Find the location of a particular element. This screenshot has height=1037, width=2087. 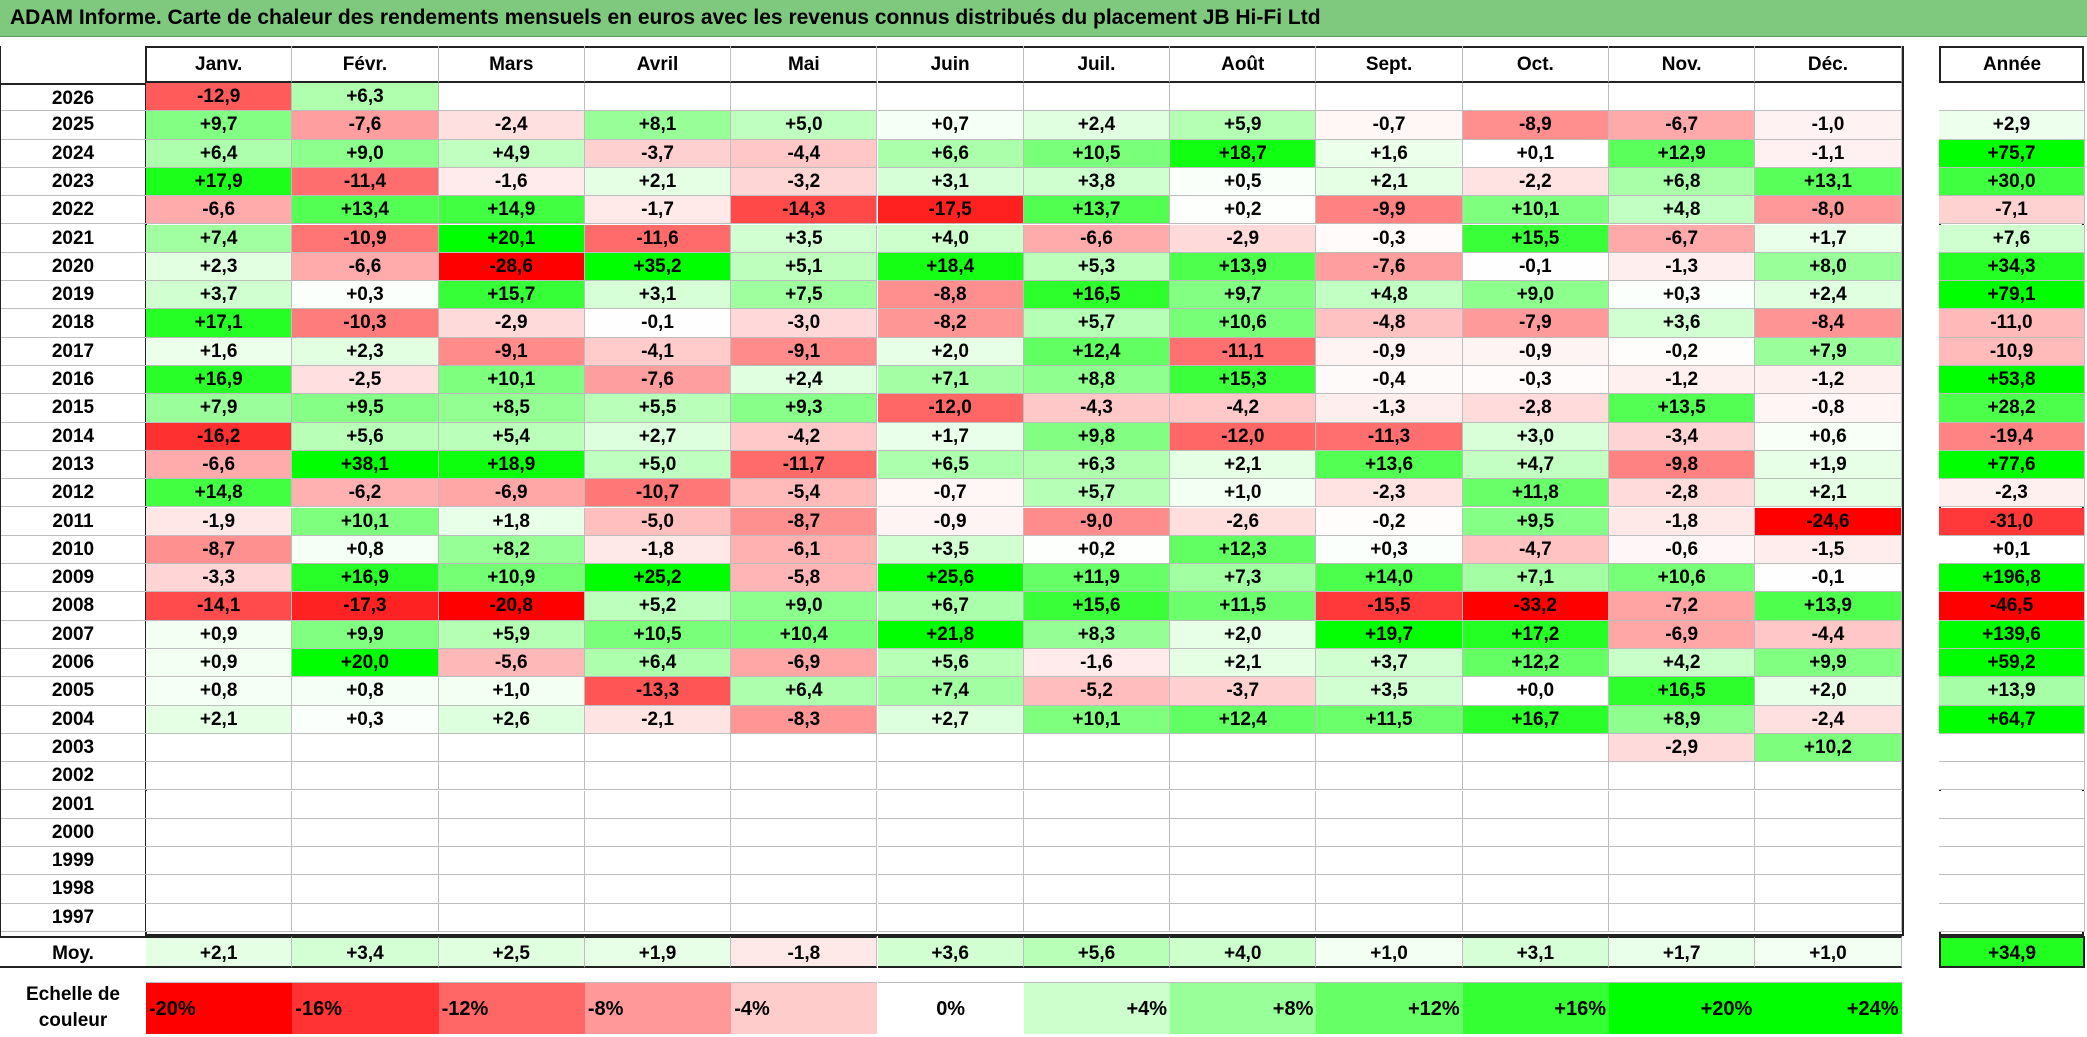

heatmap-cell: -17,3 is located at coordinates (365, 606).